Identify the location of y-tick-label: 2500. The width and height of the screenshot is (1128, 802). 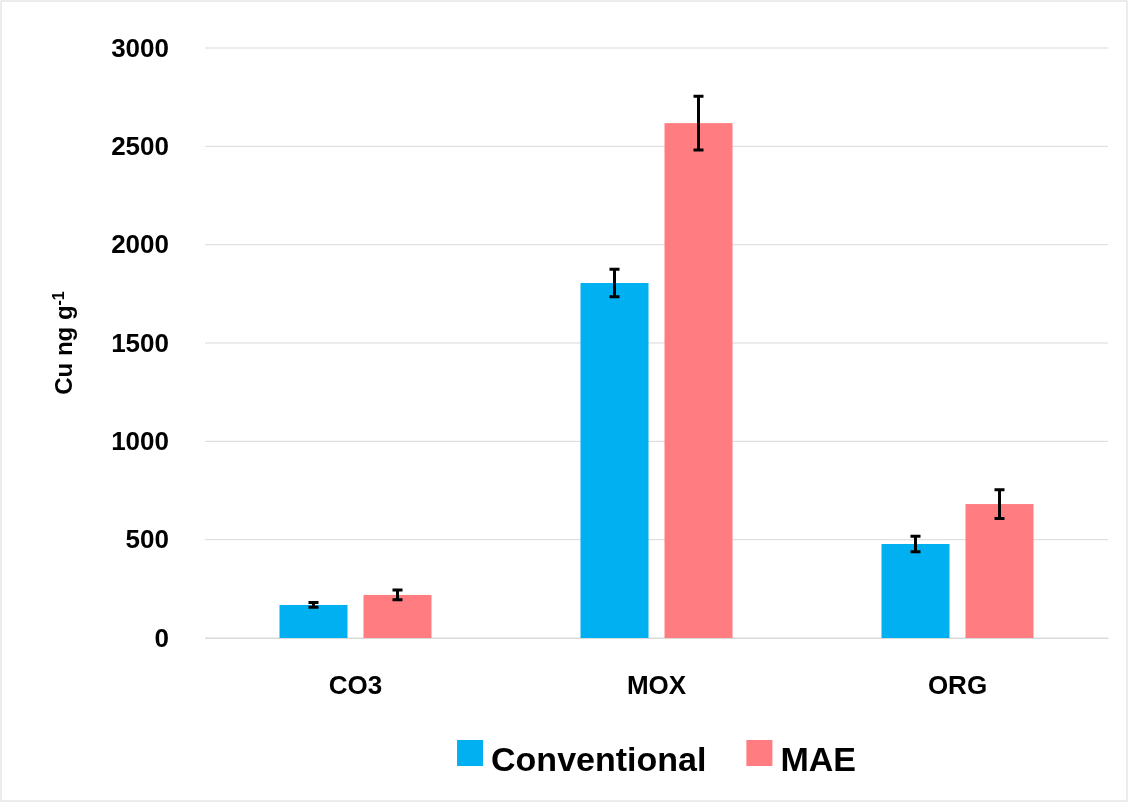
(140, 146).